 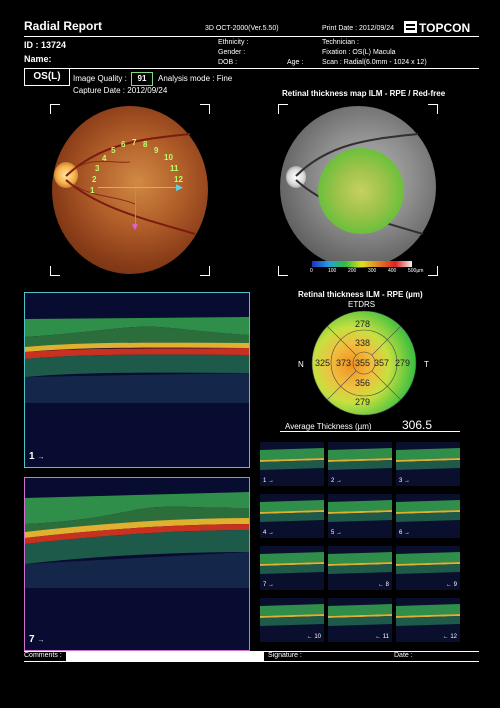 What do you see at coordinates (92, 190) in the screenshot?
I see `scan-number-1: 1` at bounding box center [92, 190].